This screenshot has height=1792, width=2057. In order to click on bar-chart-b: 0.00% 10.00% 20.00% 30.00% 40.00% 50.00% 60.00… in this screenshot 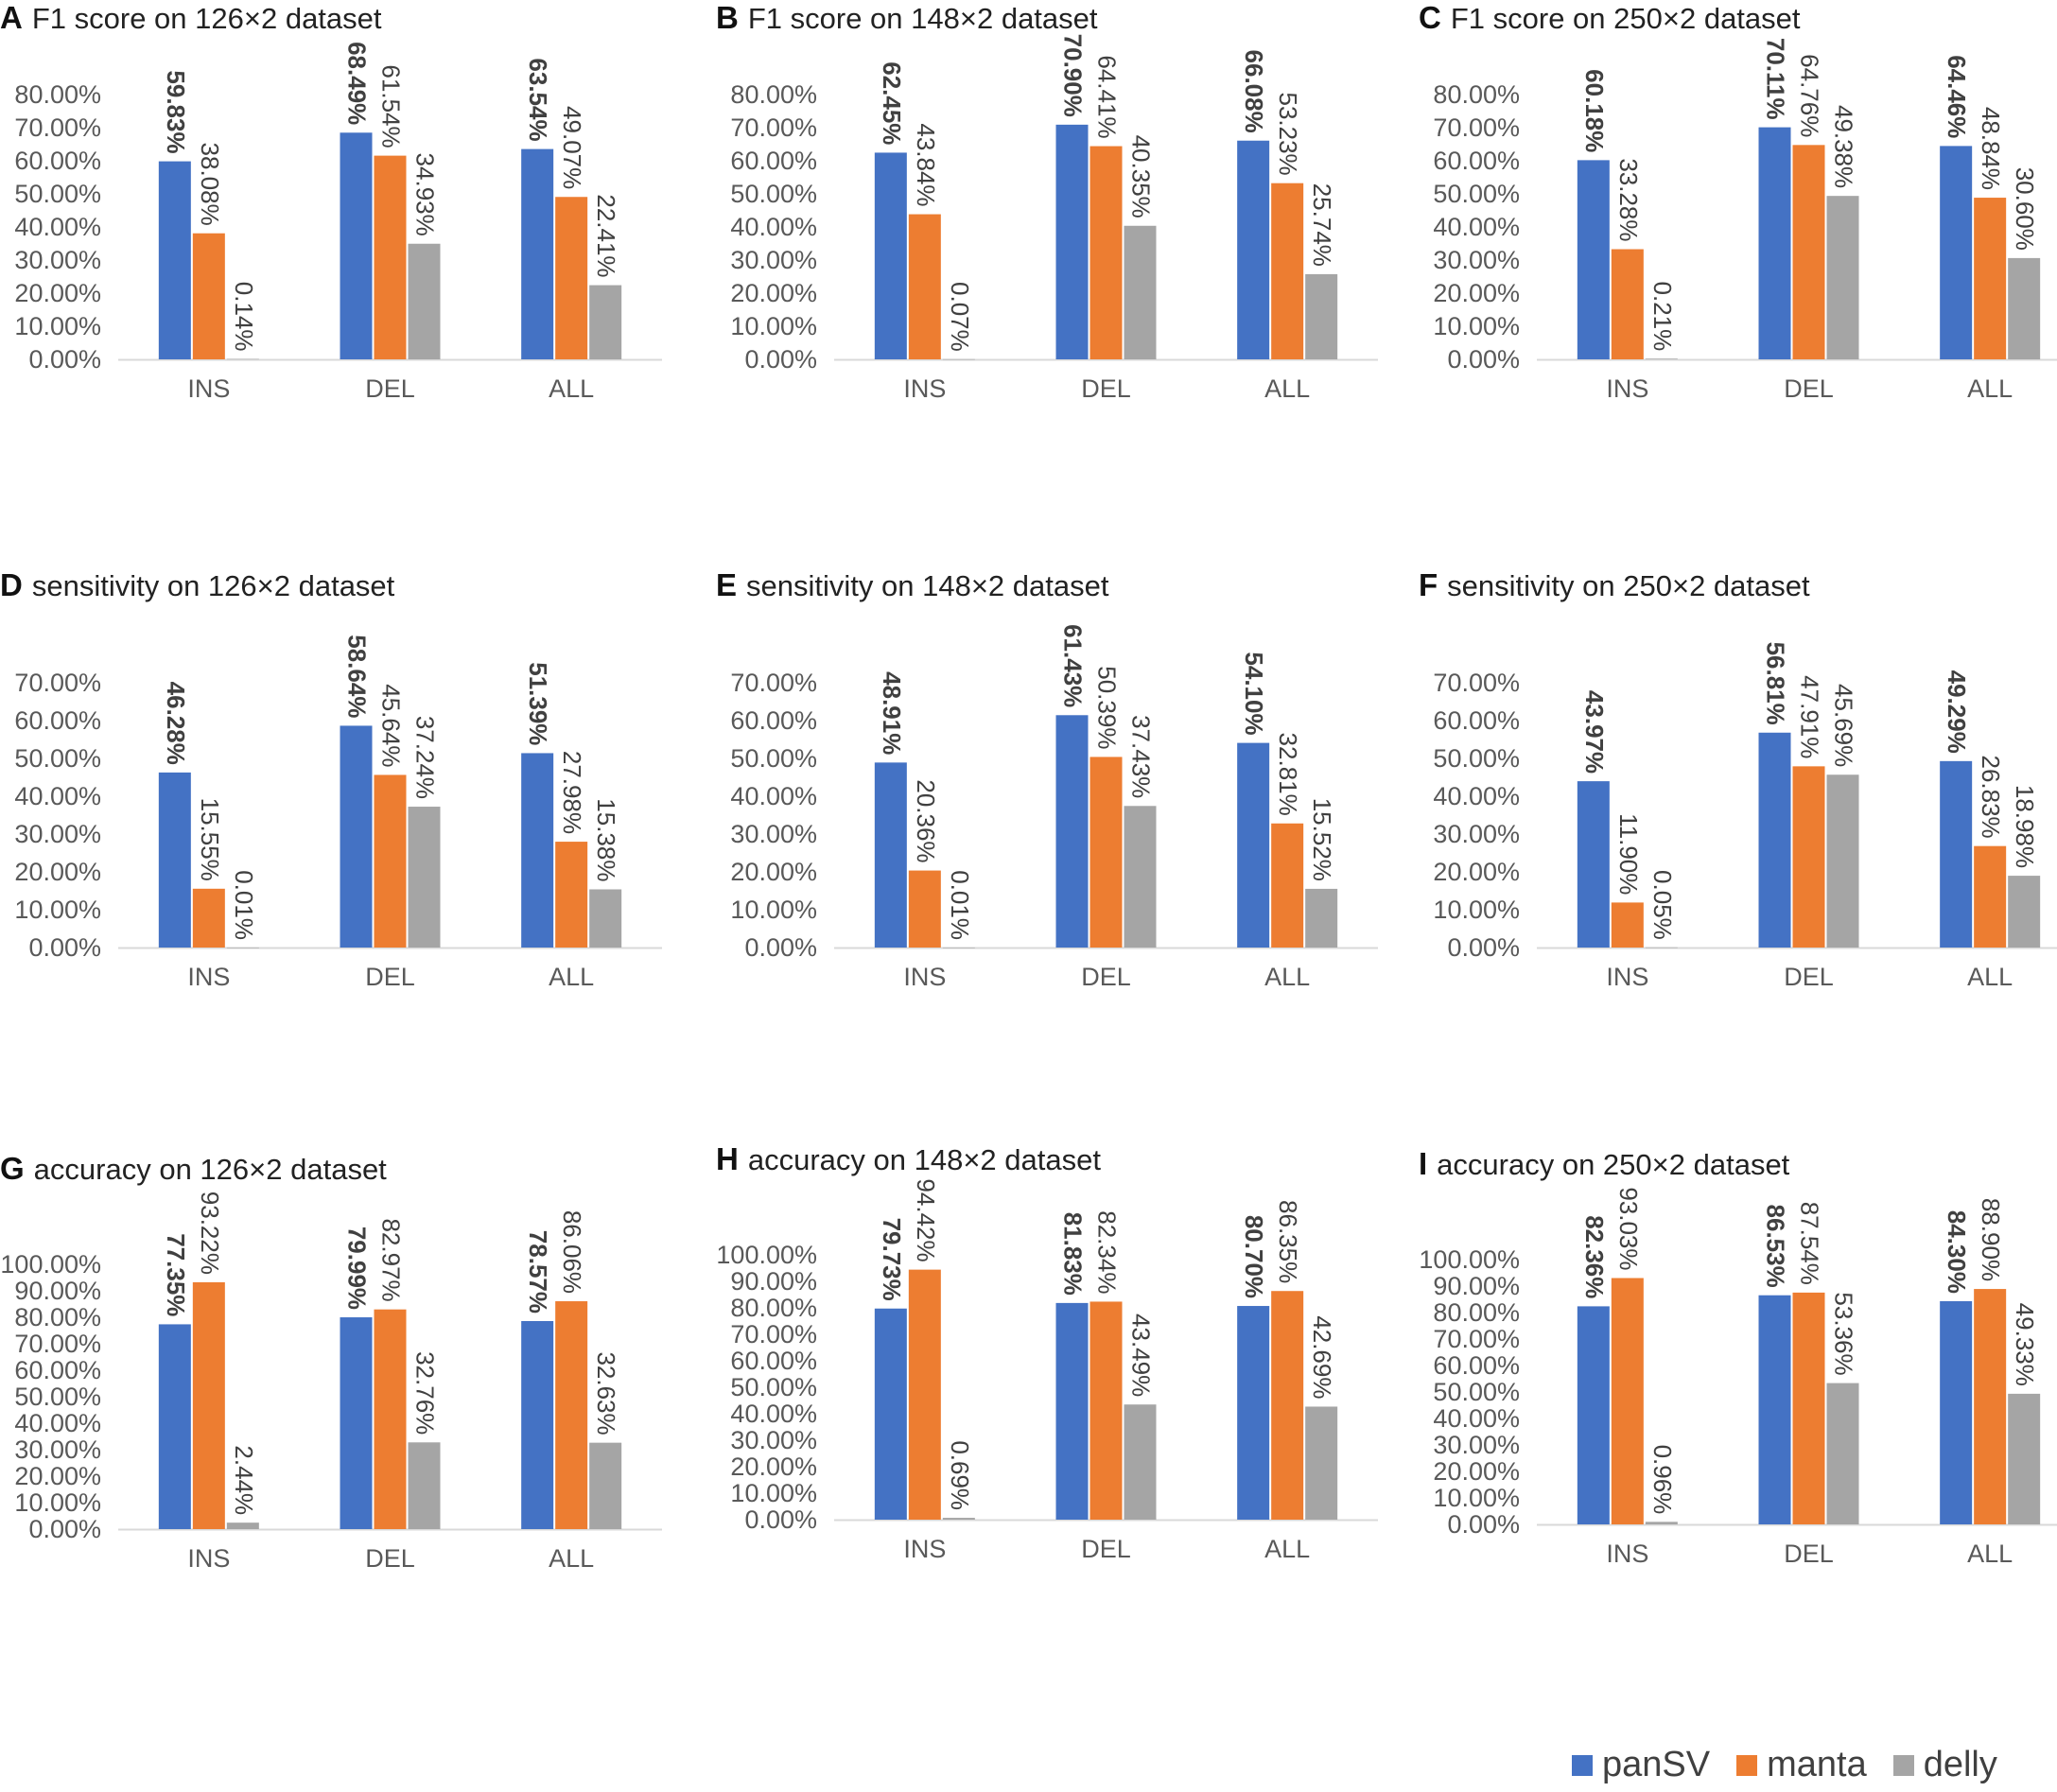, I will do `click(1054, 218)`.